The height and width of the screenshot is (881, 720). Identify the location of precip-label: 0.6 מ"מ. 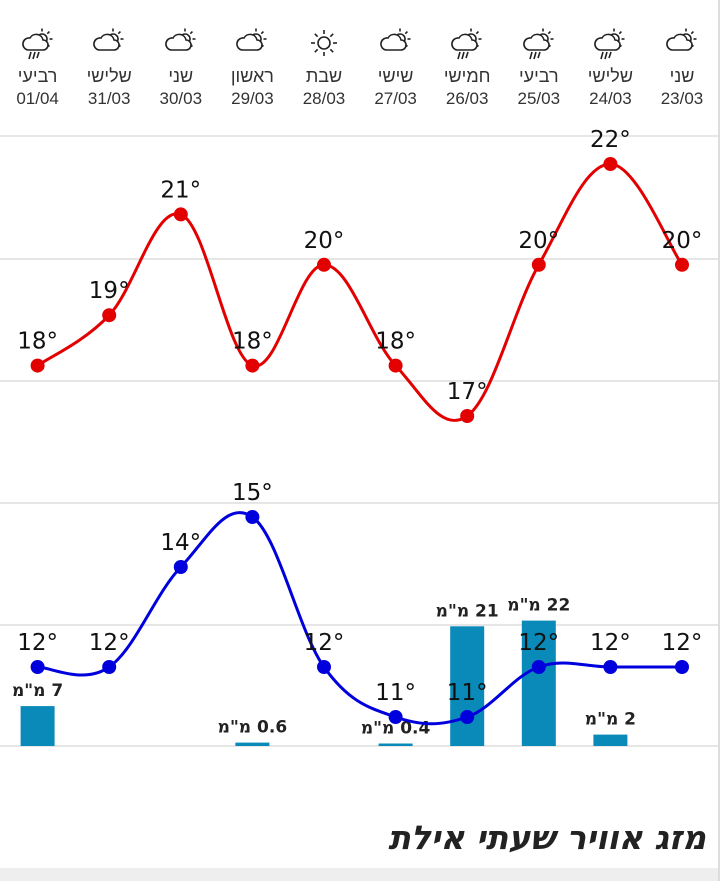
(253, 728).